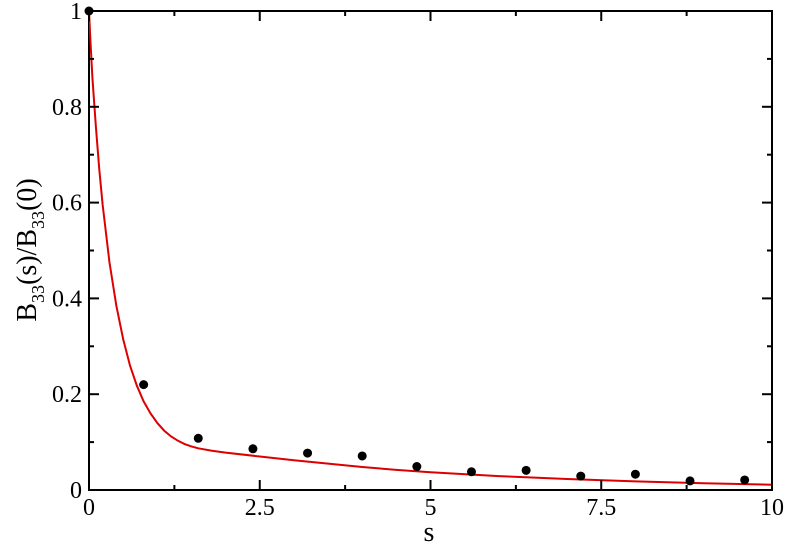 The image size is (789, 542). I want to click on y-axis-title-middle: (s)/B, so click(27, 257).